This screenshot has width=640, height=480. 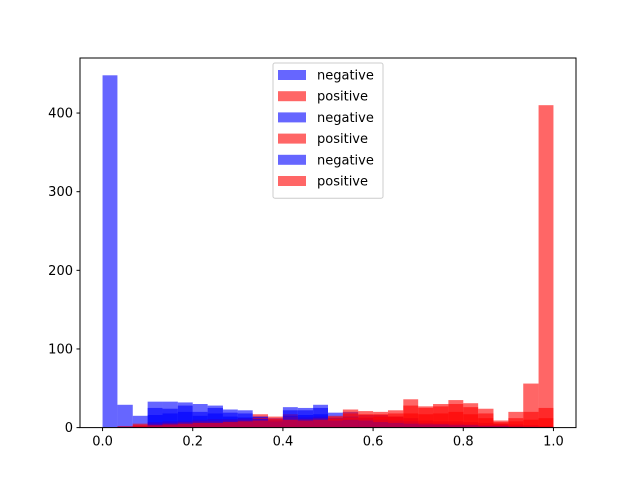 What do you see at coordinates (328, 438) in the screenshot?
I see `x-axis-ticks: 0.0 0.2 0.4 0.6 0.8 1.0` at bounding box center [328, 438].